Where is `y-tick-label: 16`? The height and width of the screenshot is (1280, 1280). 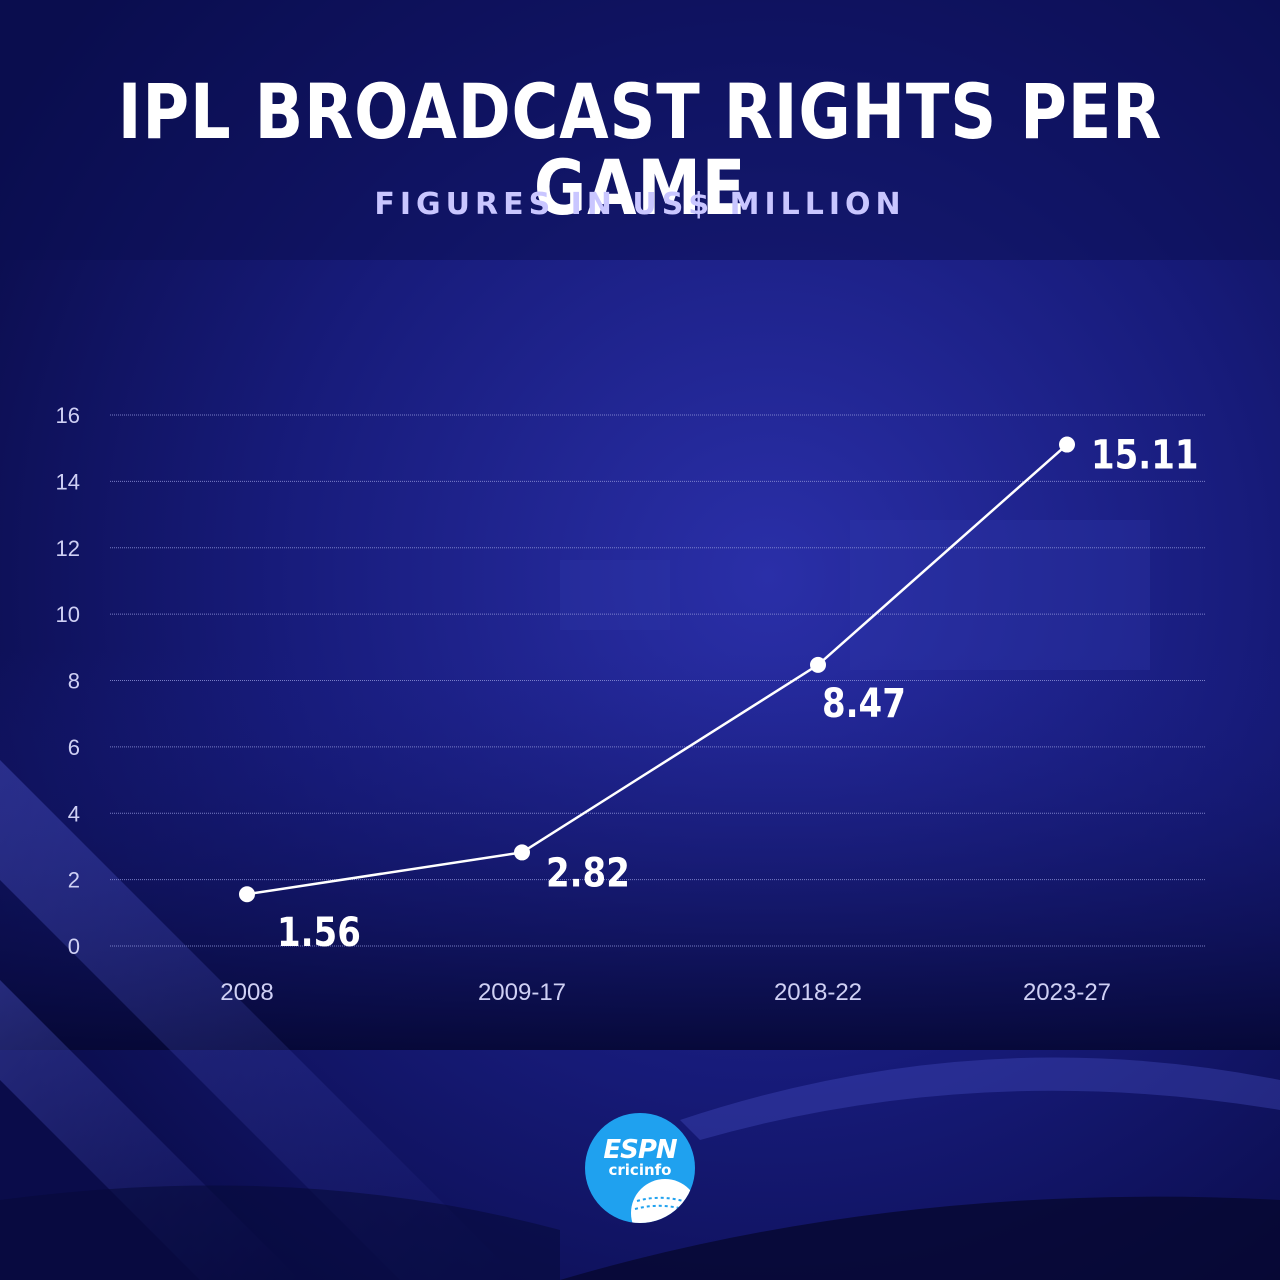 y-tick-label: 16 is located at coordinates (68, 415).